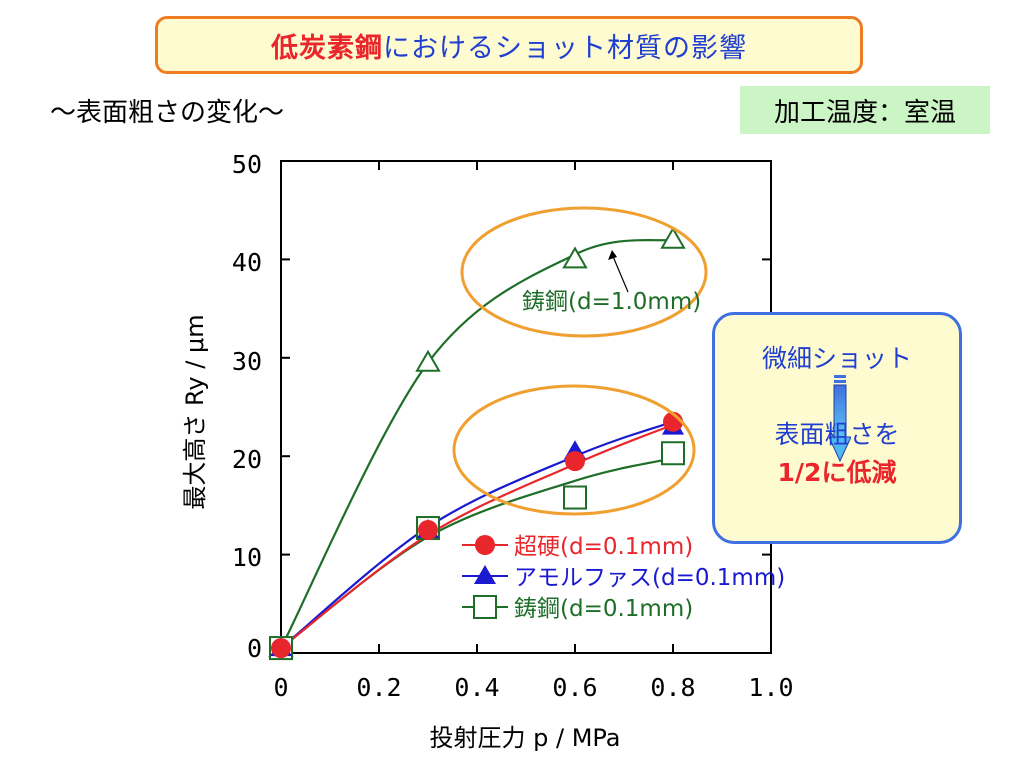 The height and width of the screenshot is (768, 1024). What do you see at coordinates (603, 609) in the screenshot?
I see `legend-label: 鋳鋼(d=0.1mm)` at bounding box center [603, 609].